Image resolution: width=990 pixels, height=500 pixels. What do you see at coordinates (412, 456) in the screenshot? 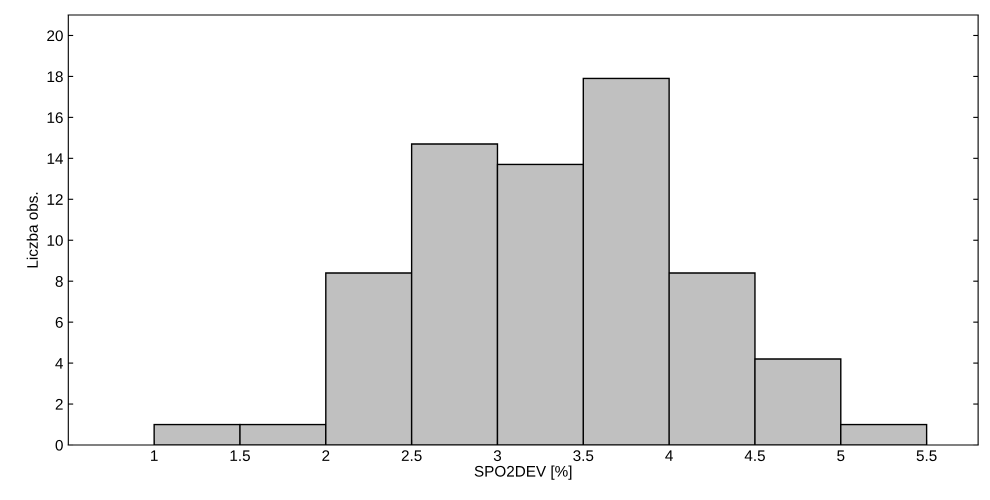
I see `x-tick-label: 2.5` at bounding box center [412, 456].